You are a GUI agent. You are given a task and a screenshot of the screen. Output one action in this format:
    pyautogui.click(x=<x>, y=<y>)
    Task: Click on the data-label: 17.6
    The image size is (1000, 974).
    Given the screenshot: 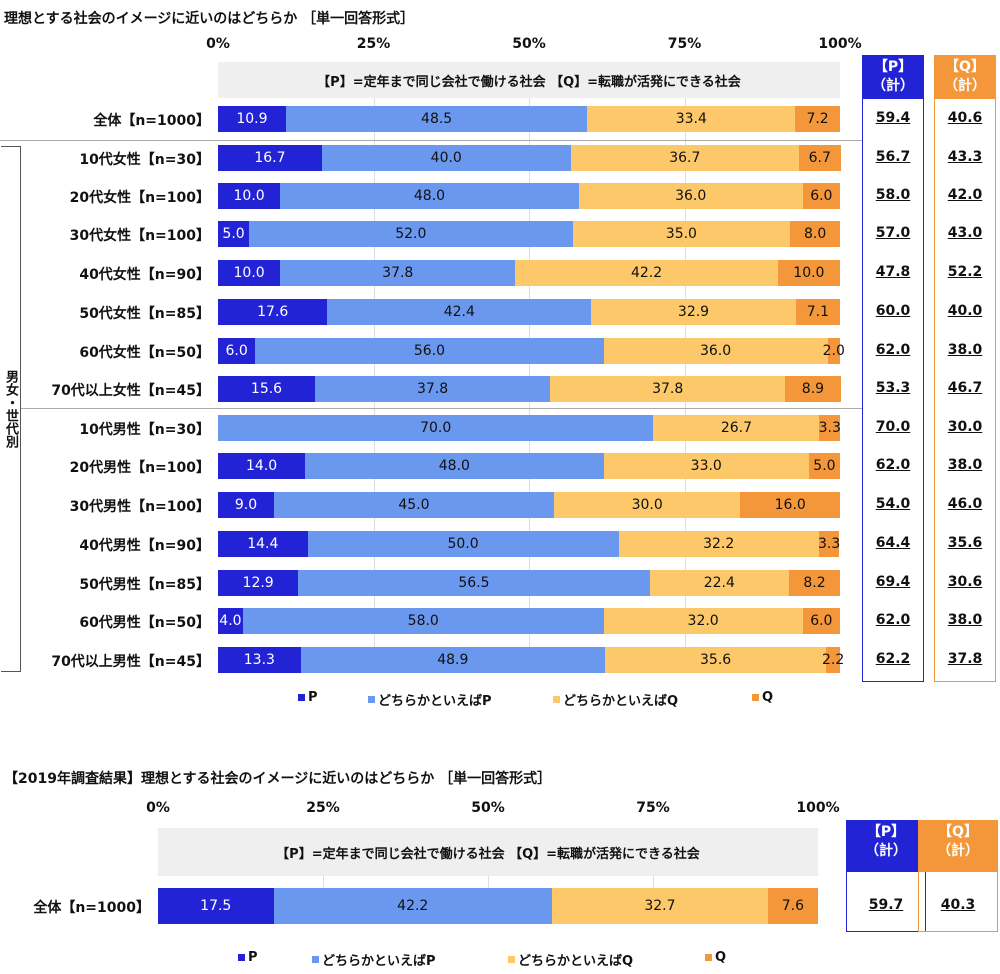 What is the action you would take?
    pyautogui.click(x=273, y=312)
    